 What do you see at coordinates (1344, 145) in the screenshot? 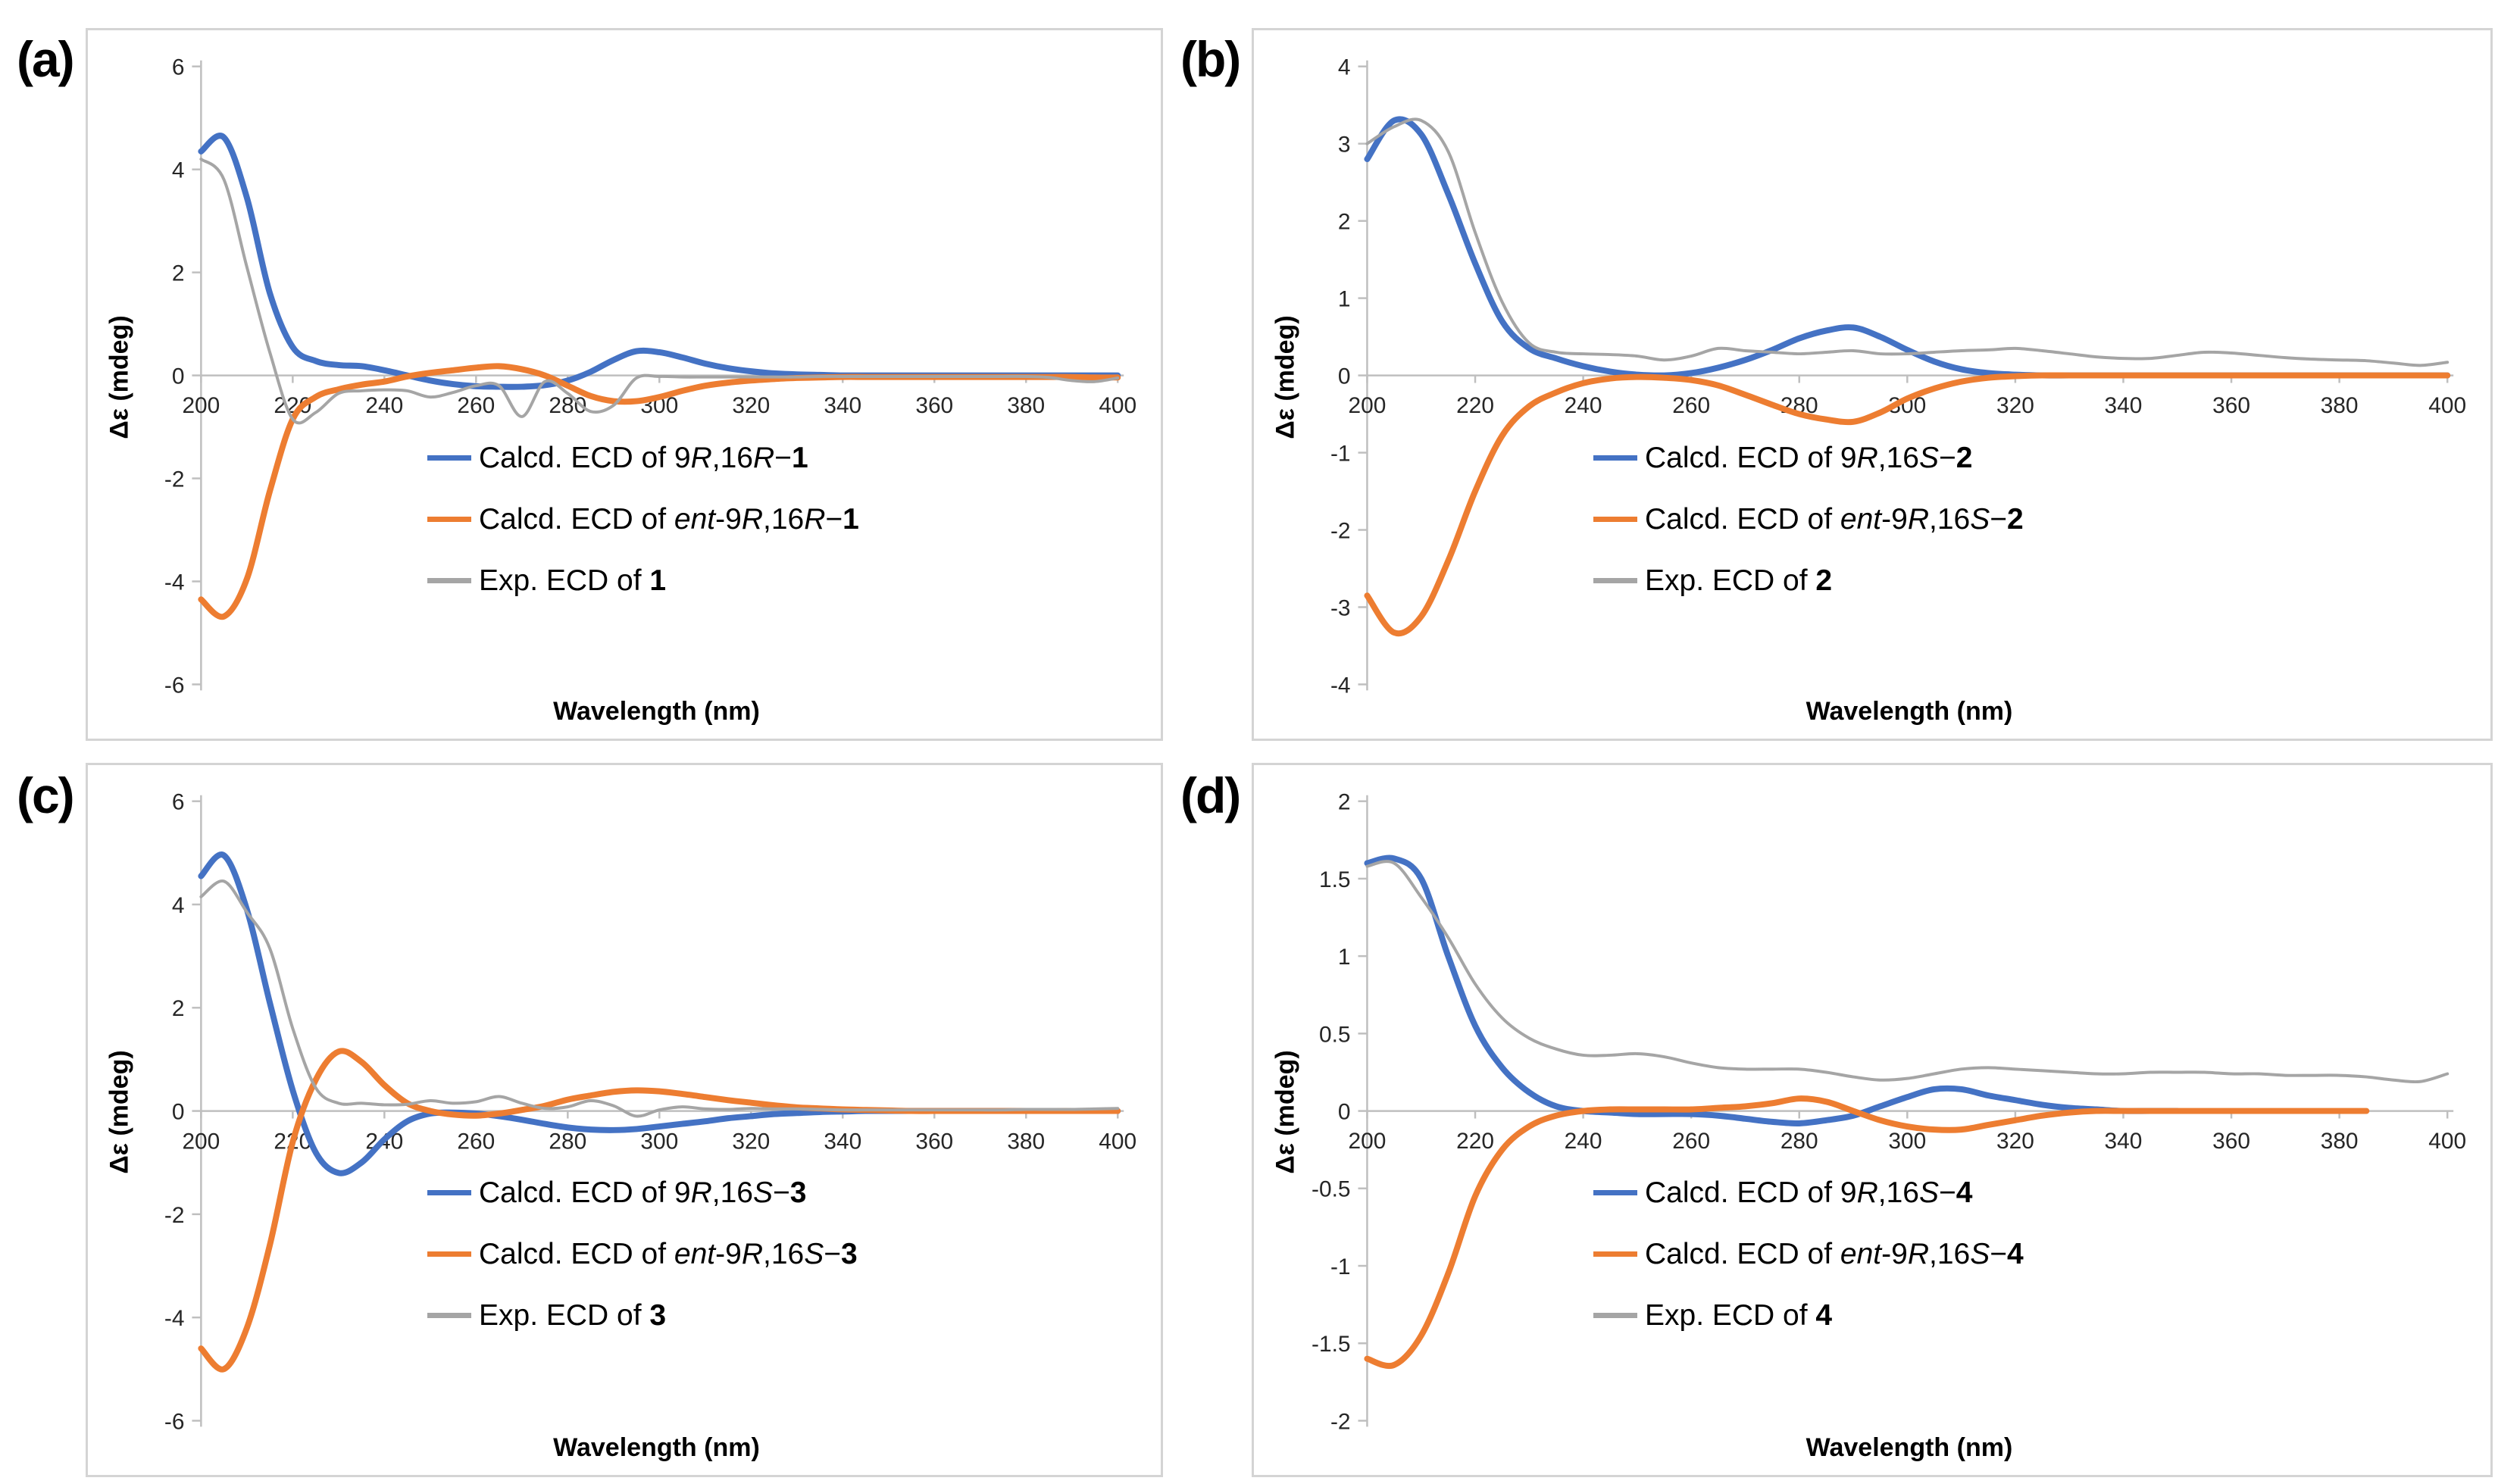
I see `y-tick-label: 3` at bounding box center [1344, 145].